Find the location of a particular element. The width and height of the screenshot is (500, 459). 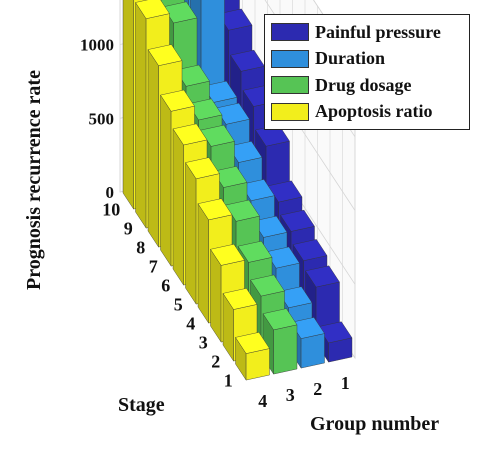

legend-item-painful-pressure: Painful pressure is located at coordinates (367, 32).